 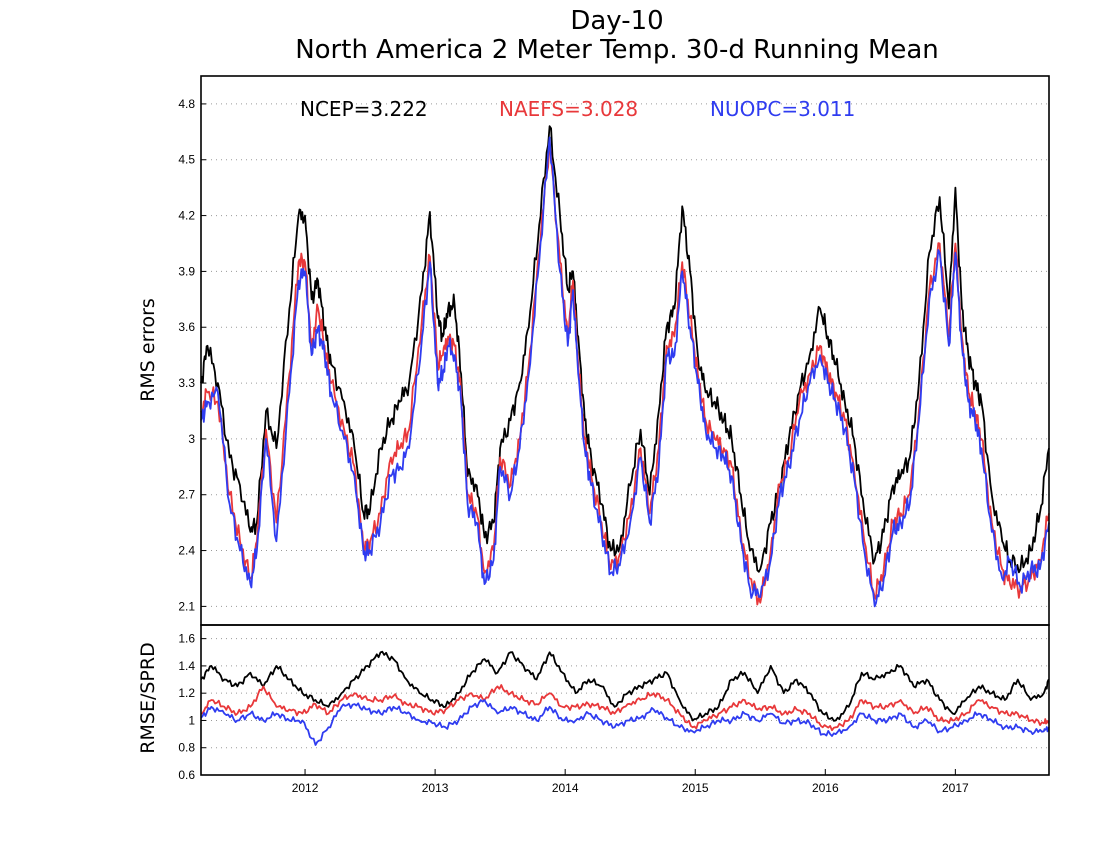 What do you see at coordinates (435, 788) in the screenshot?
I see `x-tick-label: 2013` at bounding box center [435, 788].